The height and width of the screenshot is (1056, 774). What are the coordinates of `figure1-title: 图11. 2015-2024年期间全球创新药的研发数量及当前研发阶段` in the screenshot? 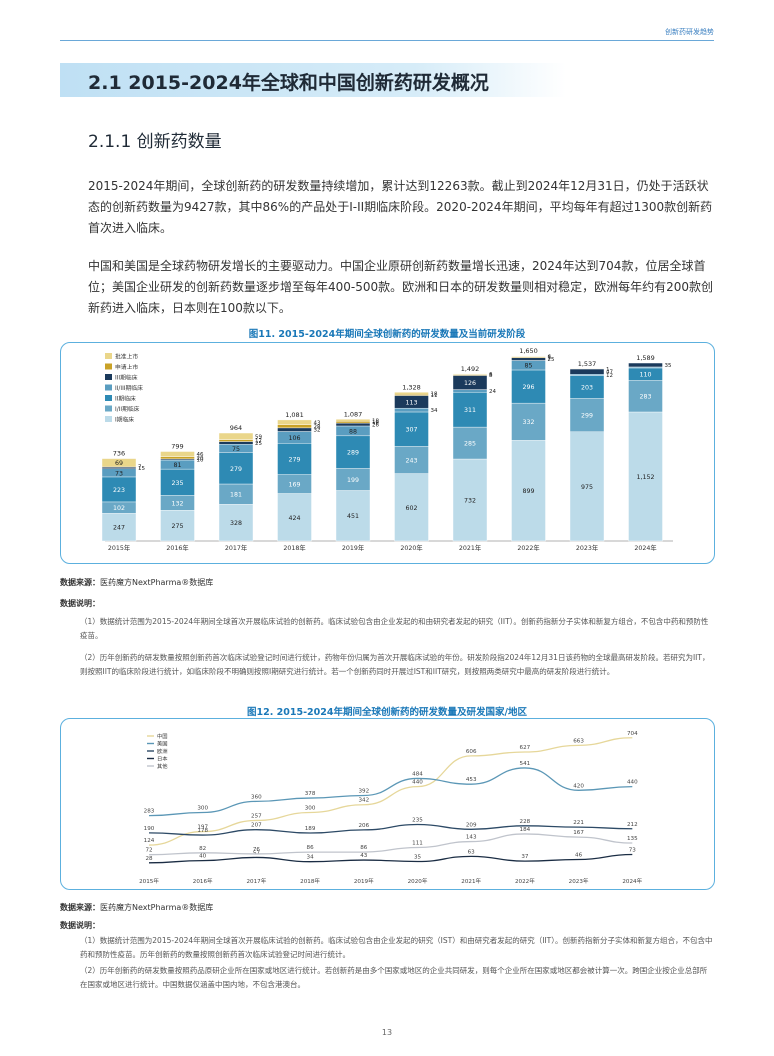 It's located at (387, 334).